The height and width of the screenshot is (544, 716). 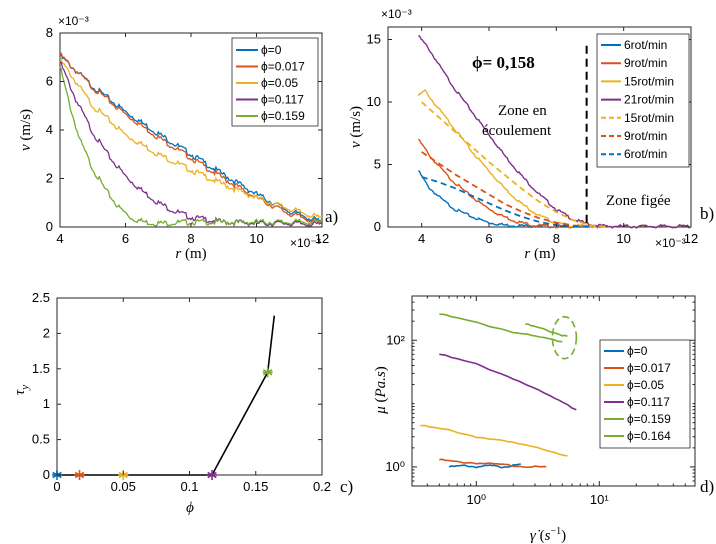 What do you see at coordinates (645, 385) in the screenshot?
I see `panel-d-legend-entry: ϕ=0.05` at bounding box center [645, 385].